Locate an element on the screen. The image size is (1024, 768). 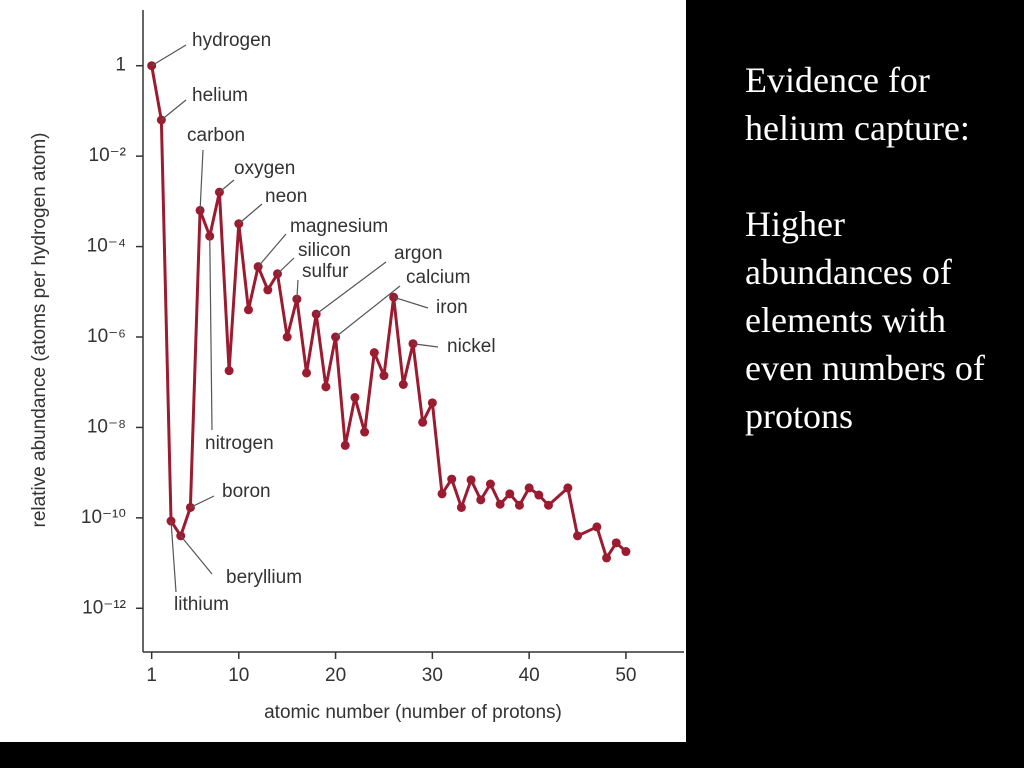
annotation: oxygen is located at coordinates (264, 168).